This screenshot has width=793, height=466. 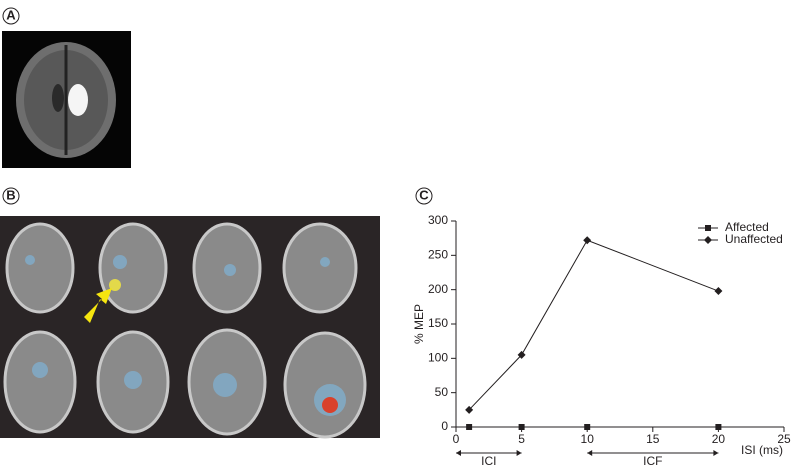 I want to click on x-tick-label: 20, so click(x=719, y=439).